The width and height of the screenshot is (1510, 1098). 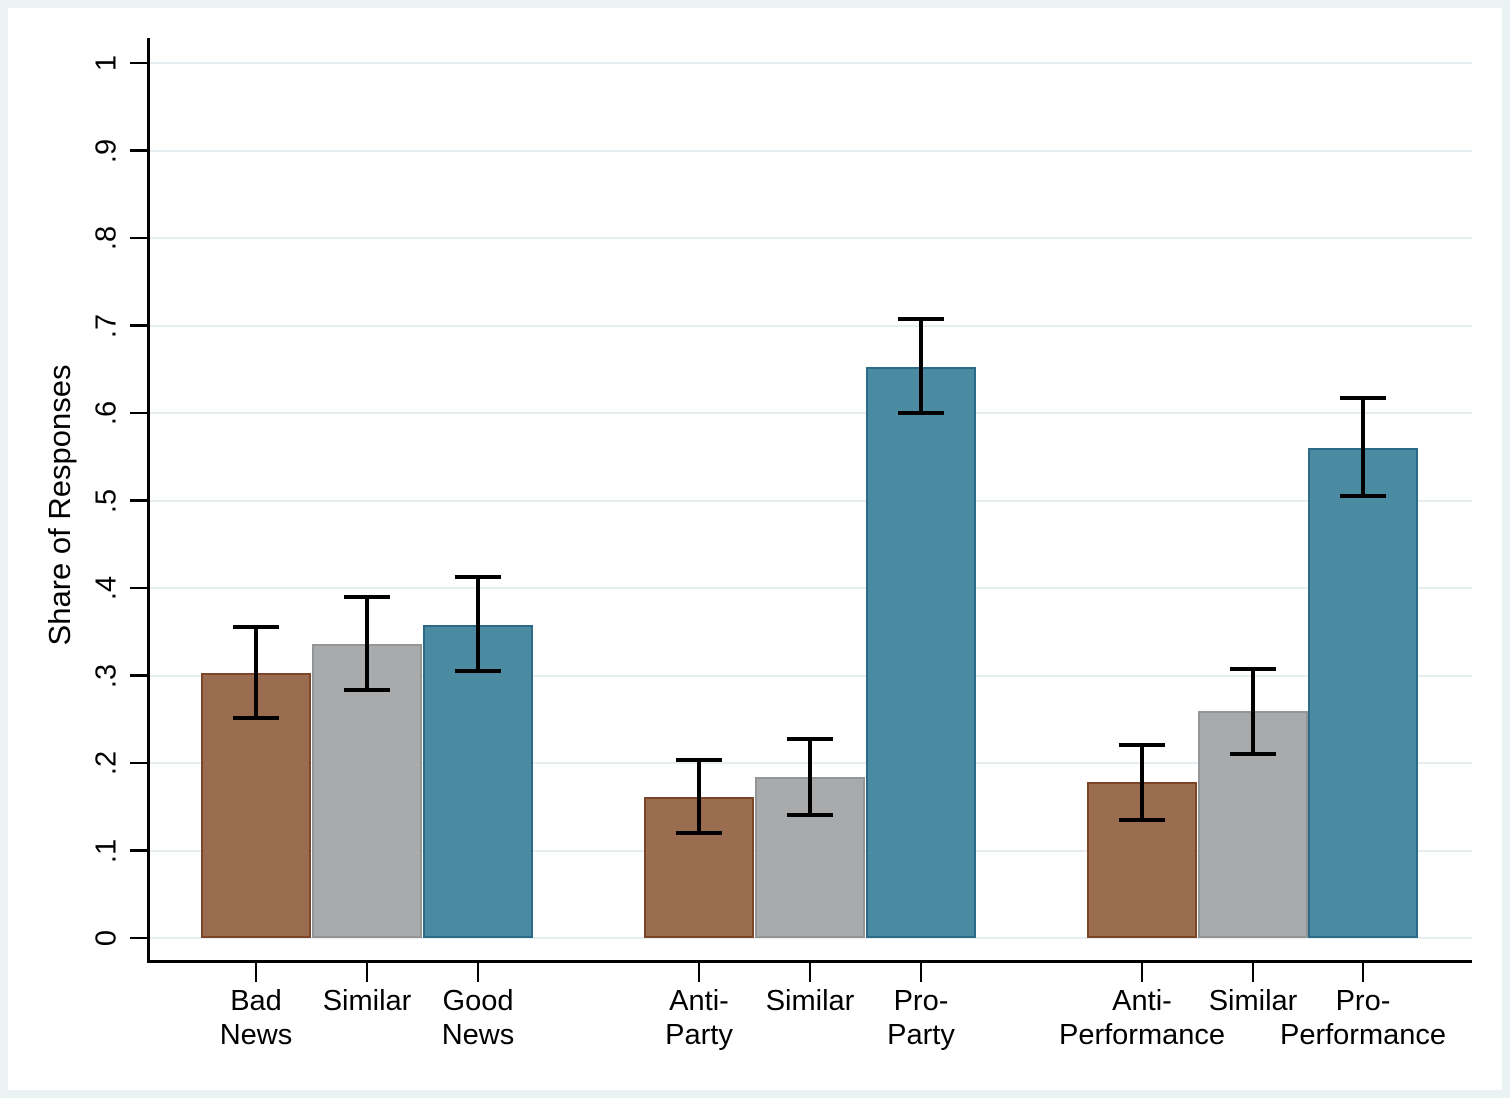 What do you see at coordinates (256, 805) in the screenshot?
I see `bar-anti` at bounding box center [256, 805].